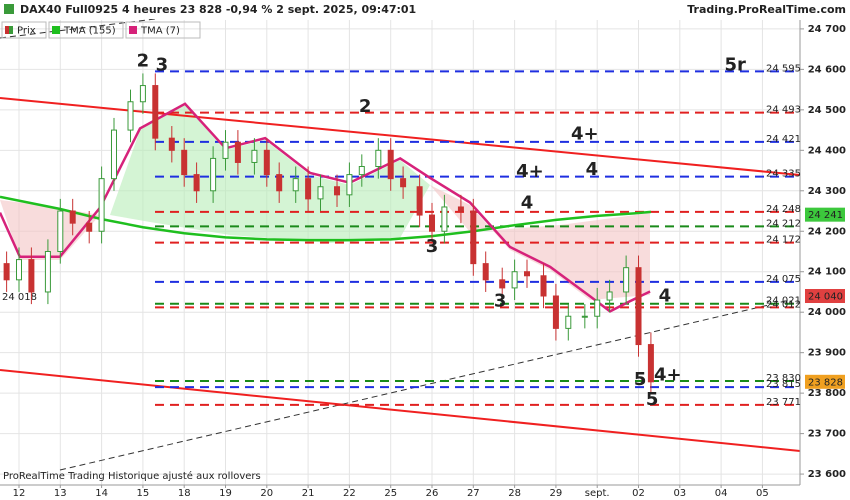 The height and width of the screenshot is (500, 850). What do you see at coordinates (827, 29) in the screenshot?
I see `y-tick-label: 24 700` at bounding box center [827, 29].